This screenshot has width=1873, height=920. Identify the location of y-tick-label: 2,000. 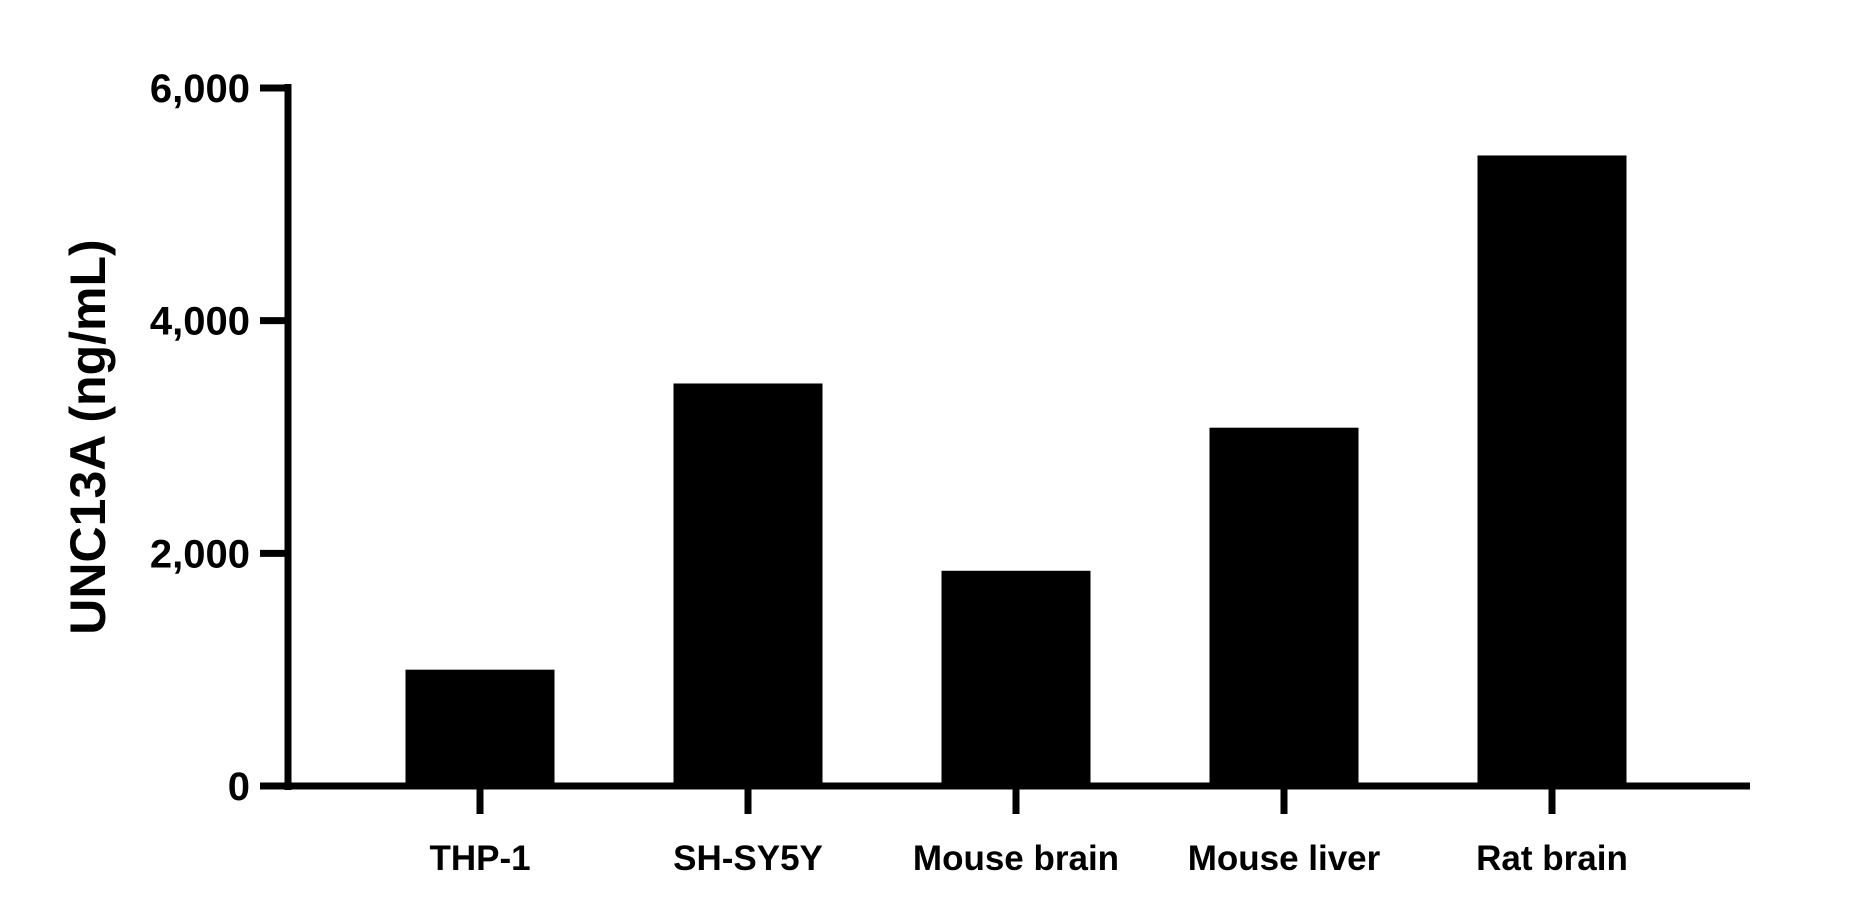
(200, 554).